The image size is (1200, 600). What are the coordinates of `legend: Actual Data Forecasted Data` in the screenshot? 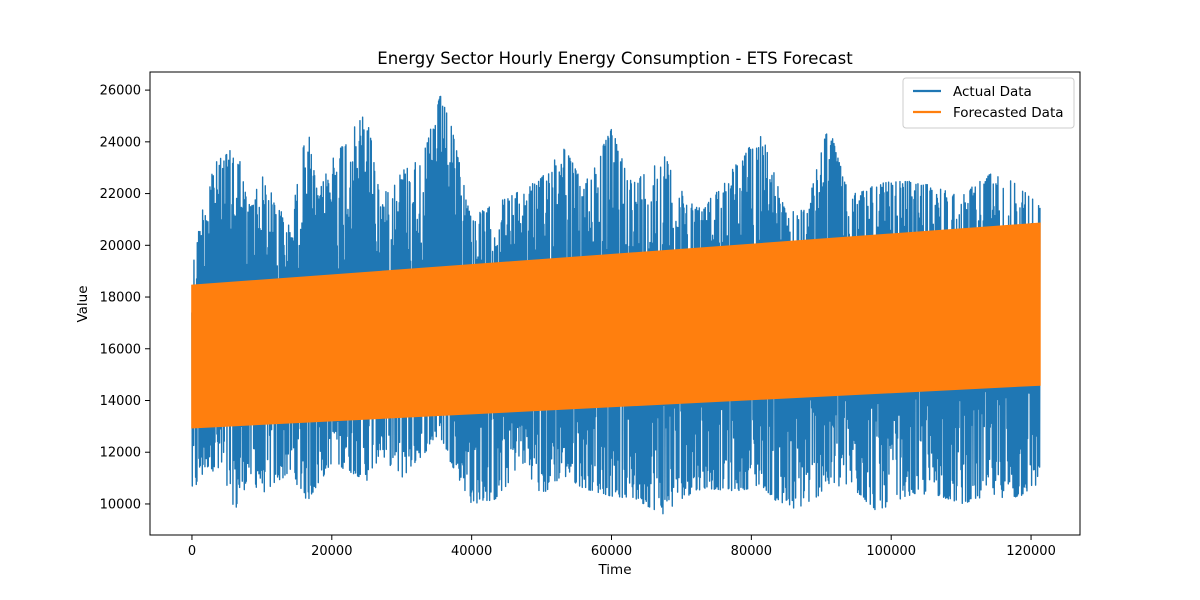 It's located at (988, 103).